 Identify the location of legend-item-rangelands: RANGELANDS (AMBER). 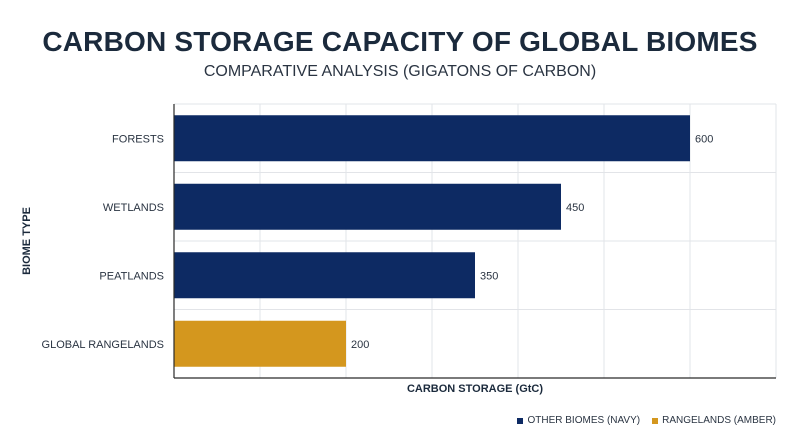
(714, 420).